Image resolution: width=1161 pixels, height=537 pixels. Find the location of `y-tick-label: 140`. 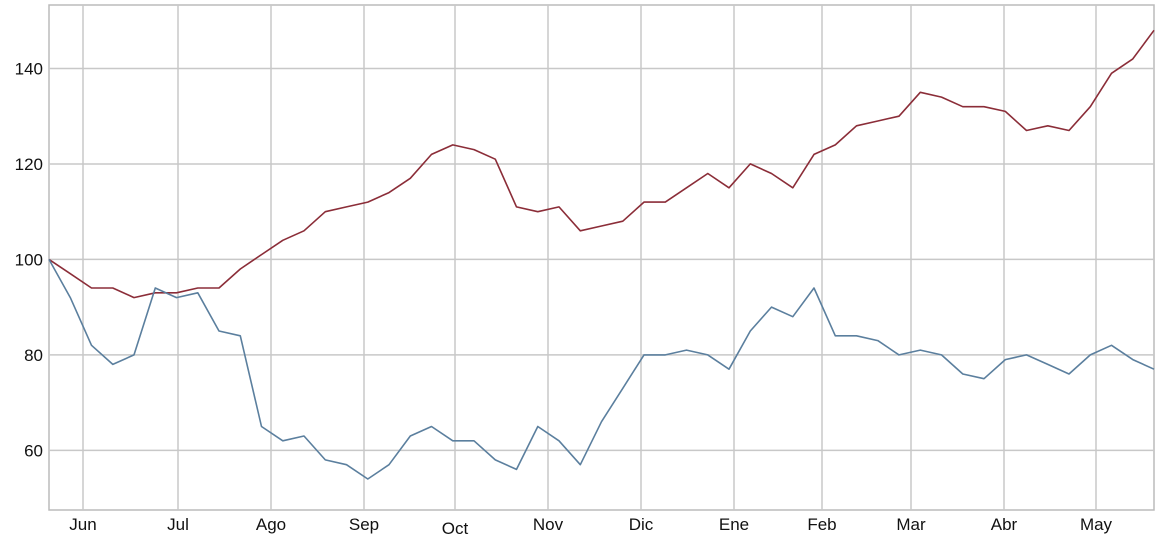

y-tick-label: 140 is located at coordinates (29, 68).